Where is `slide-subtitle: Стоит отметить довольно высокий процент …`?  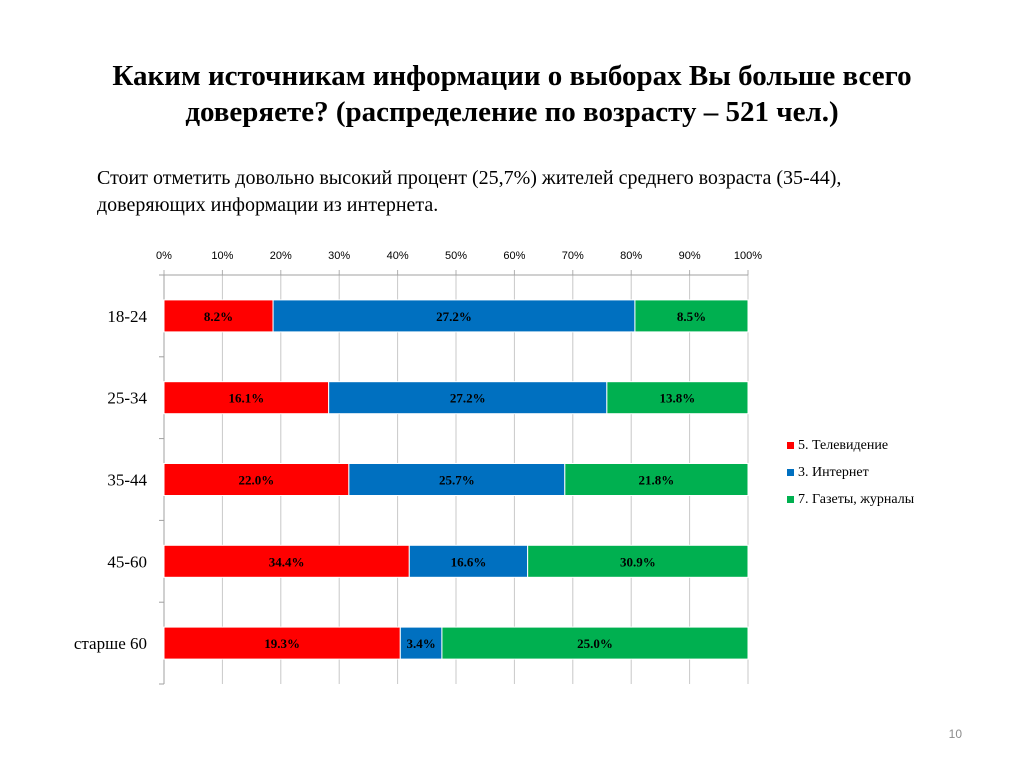 slide-subtitle: Стоит отметить довольно высокий процент … is located at coordinates (469, 191).